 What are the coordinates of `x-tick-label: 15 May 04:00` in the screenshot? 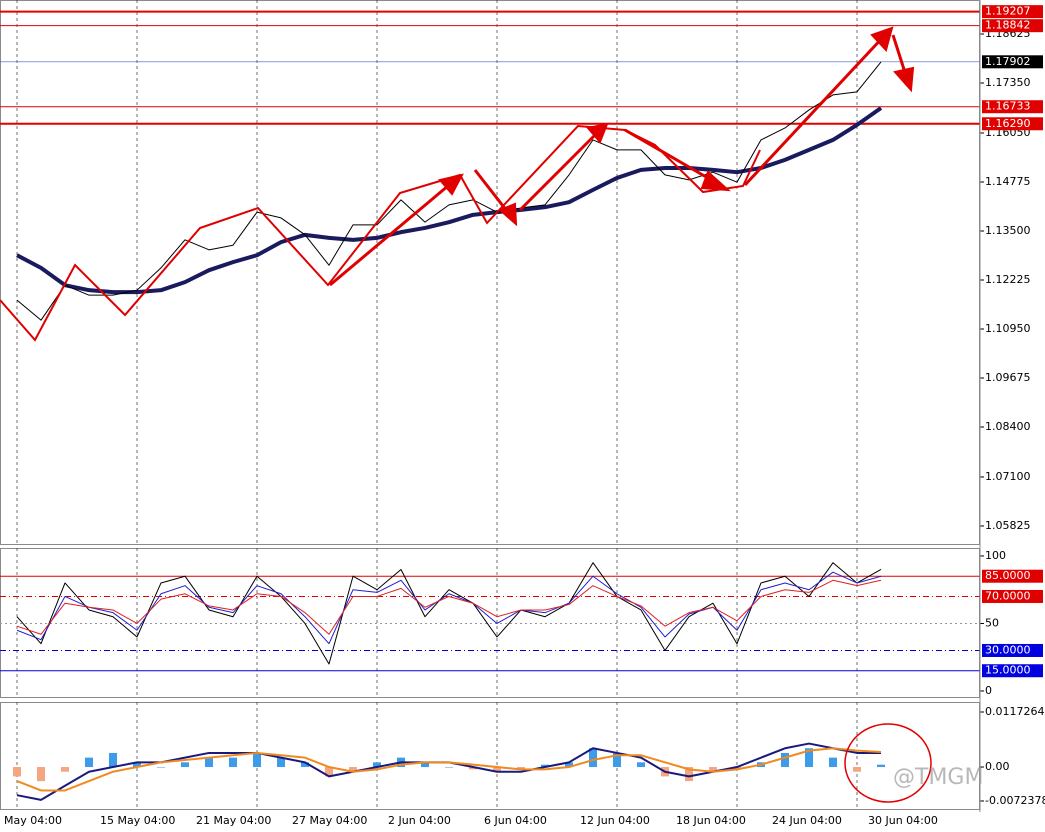 It's located at (137, 820).